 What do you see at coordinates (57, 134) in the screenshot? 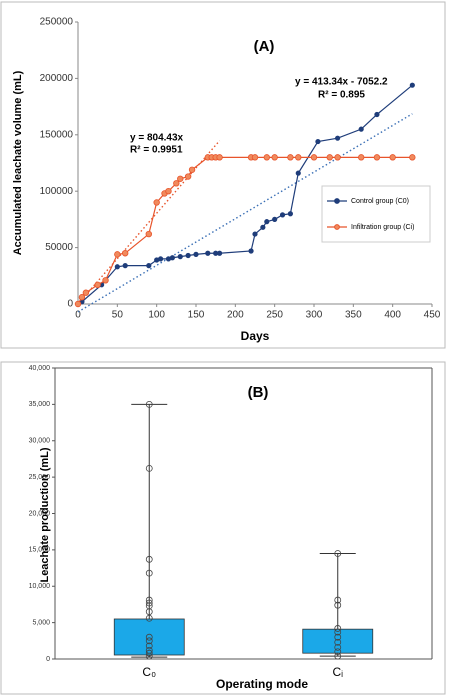
I see `y-tick-label: 150000` at bounding box center [57, 134].